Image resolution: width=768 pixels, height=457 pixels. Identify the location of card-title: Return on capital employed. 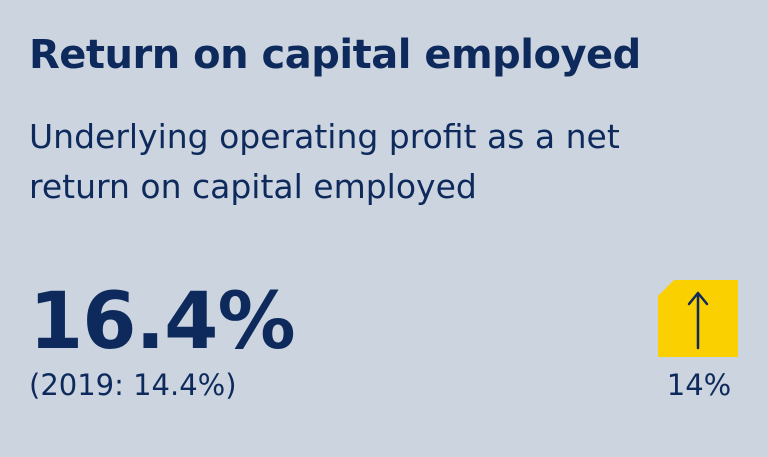
(335, 55).